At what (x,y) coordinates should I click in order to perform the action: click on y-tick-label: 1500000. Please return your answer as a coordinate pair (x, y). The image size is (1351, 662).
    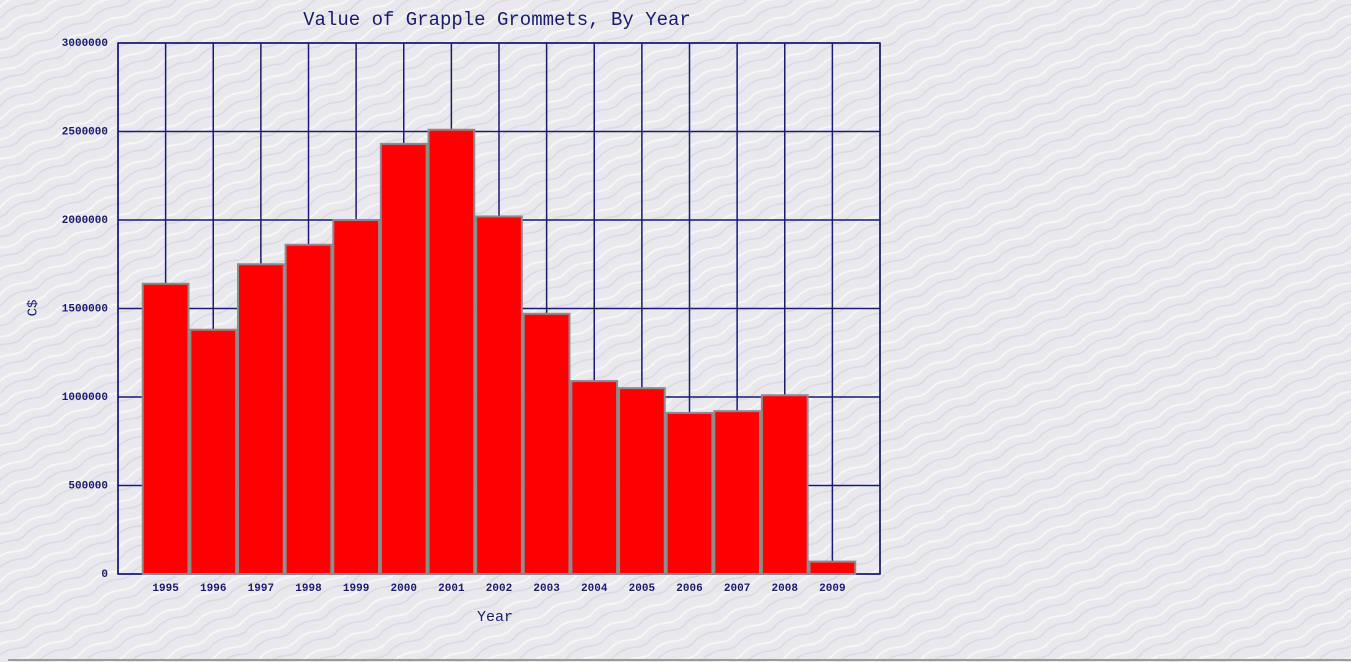
    Looking at the image, I should click on (85, 309).